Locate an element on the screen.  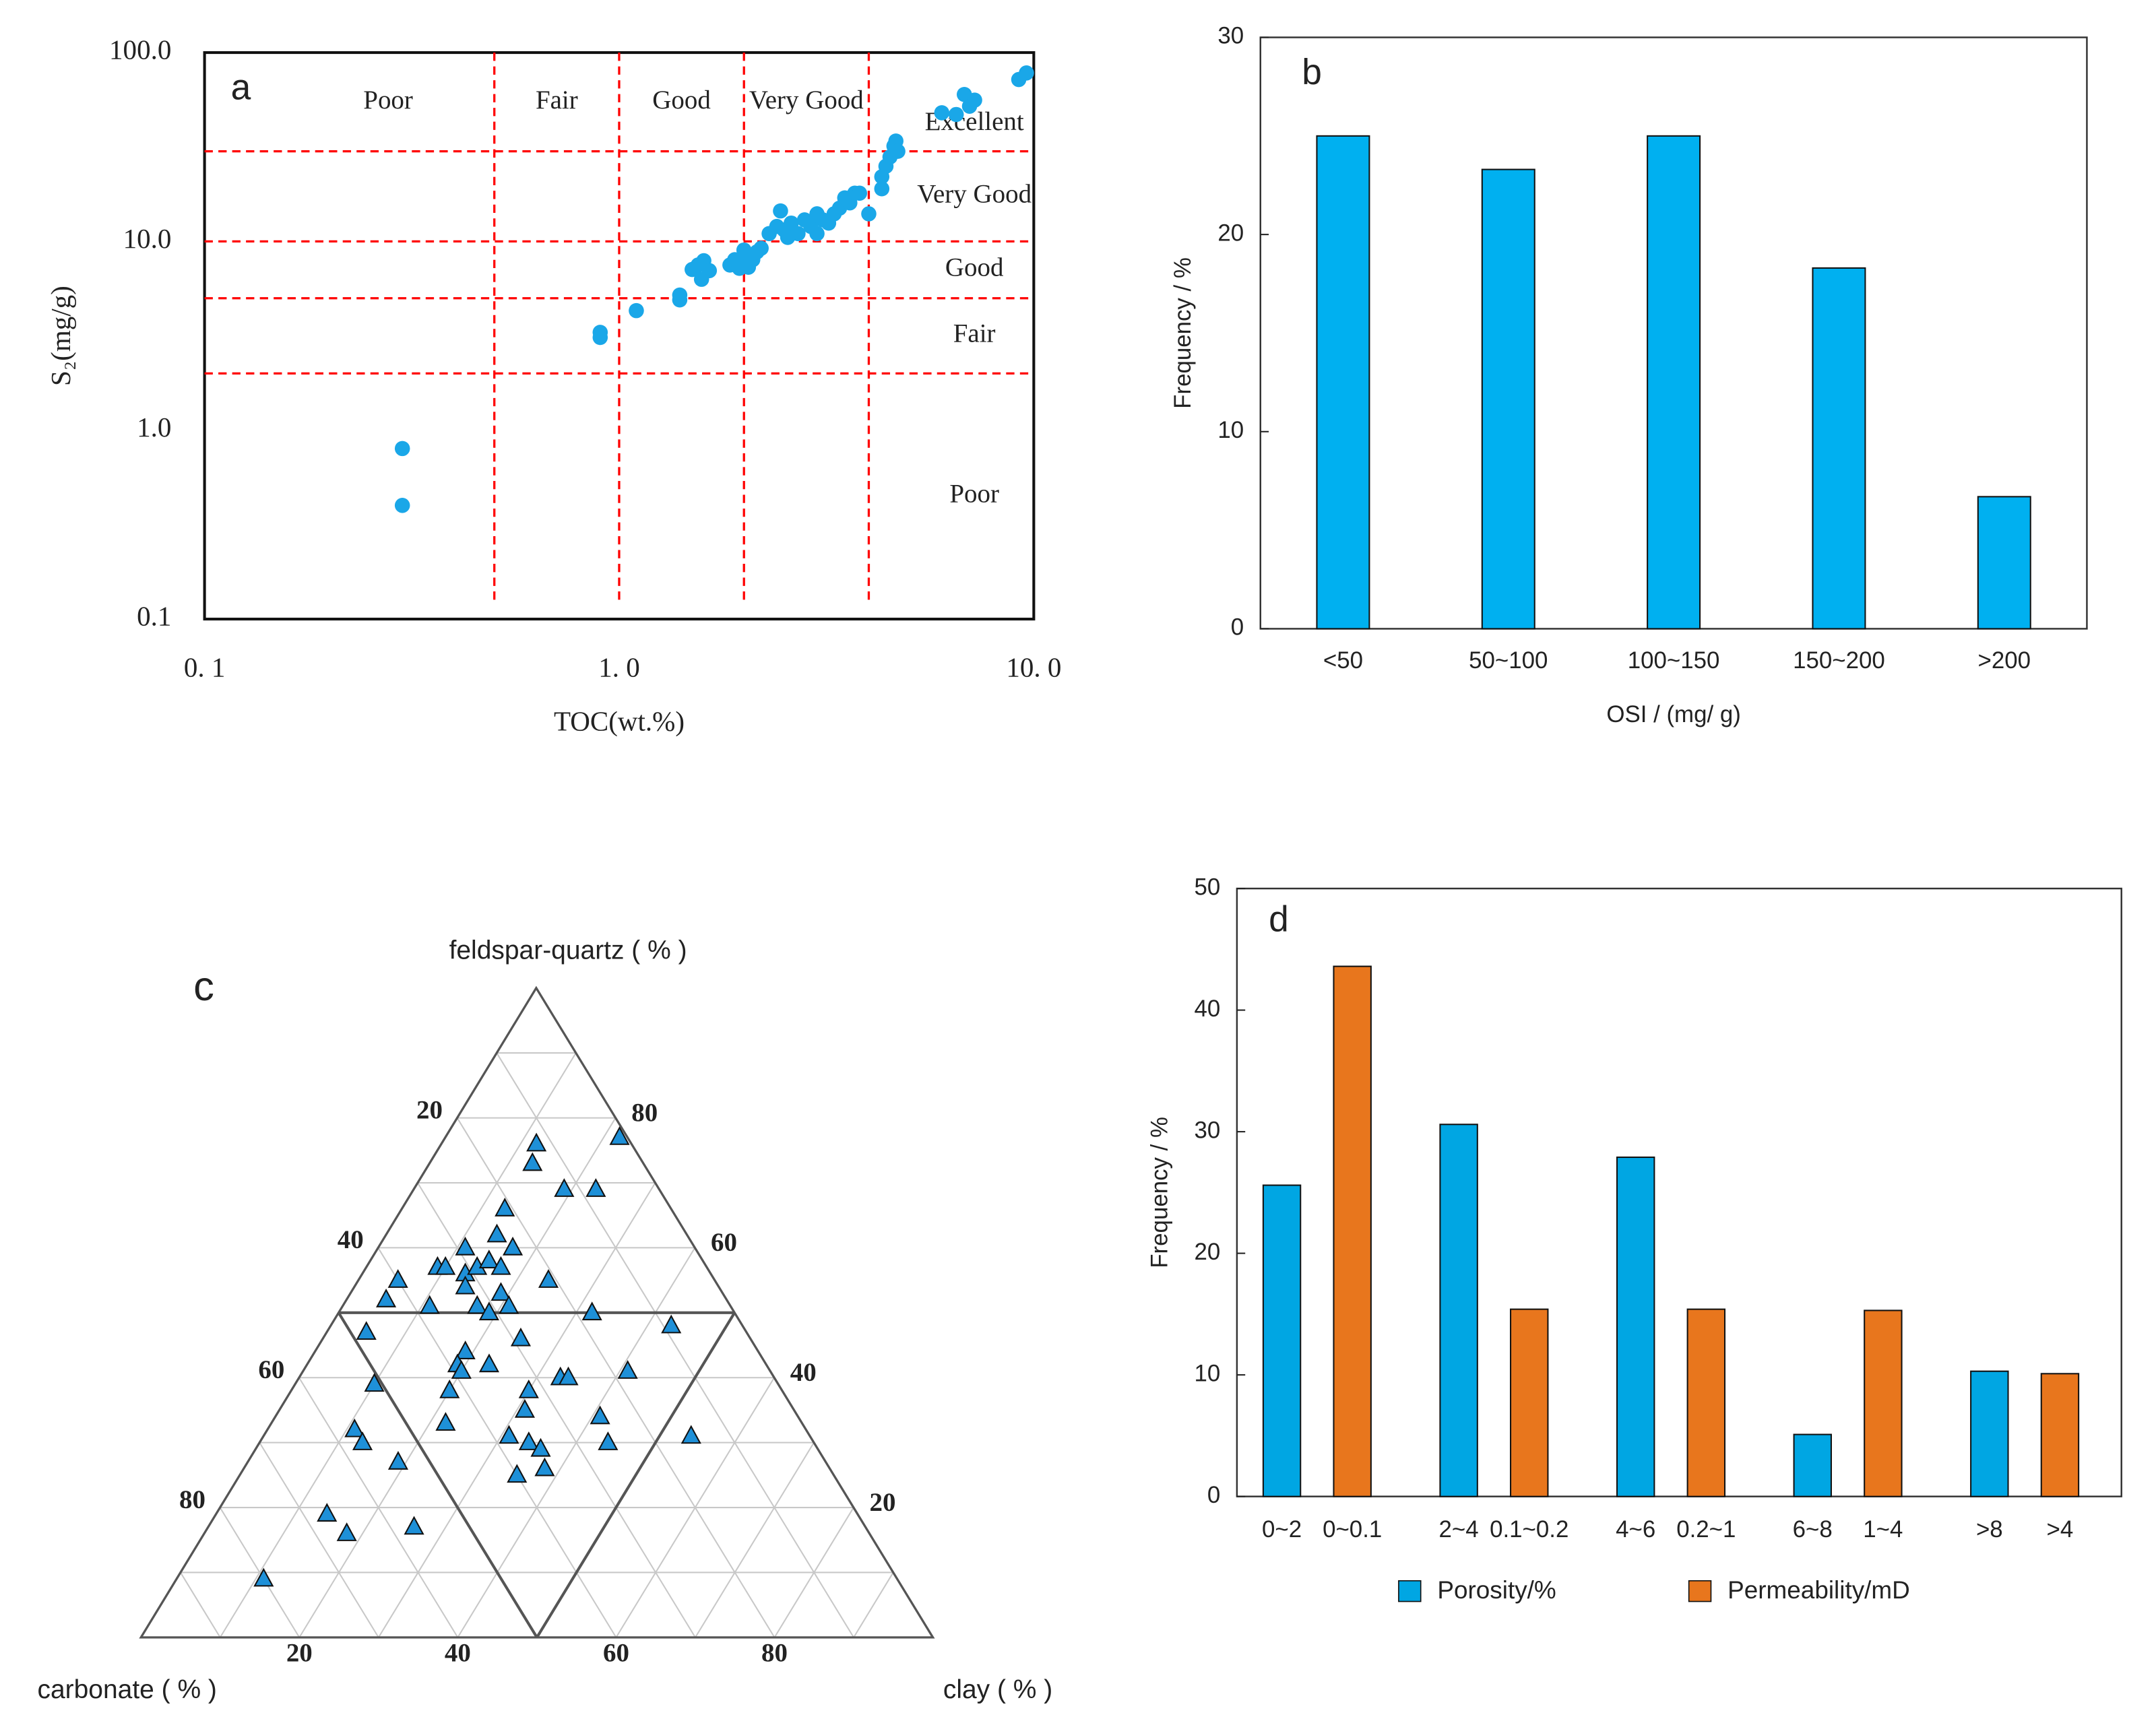
y-tick-label: 30 is located at coordinates (1230, 36).